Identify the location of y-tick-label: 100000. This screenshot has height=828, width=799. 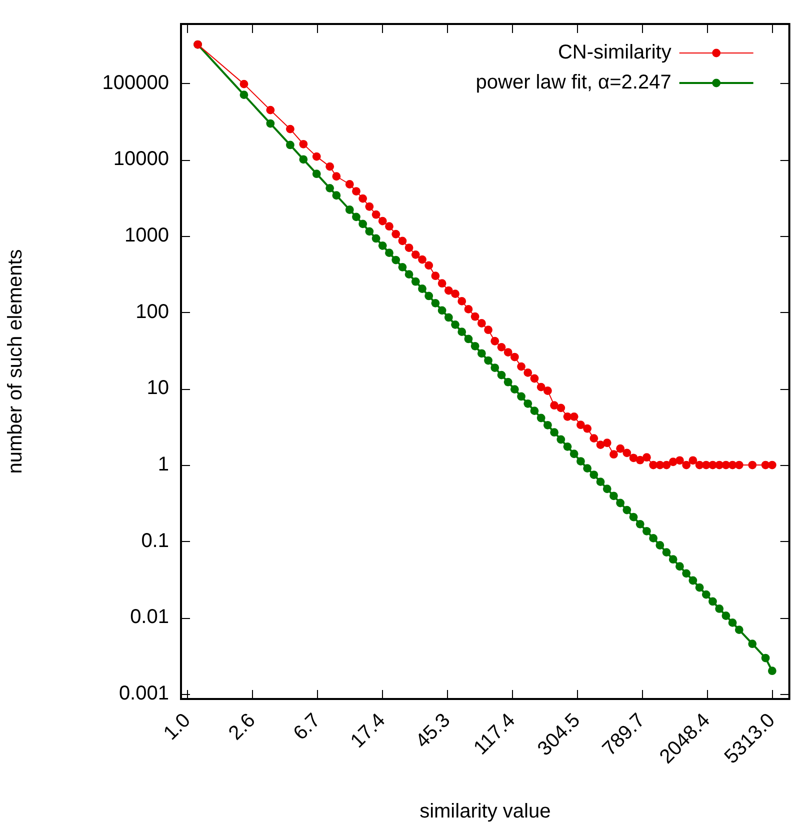
(135, 83).